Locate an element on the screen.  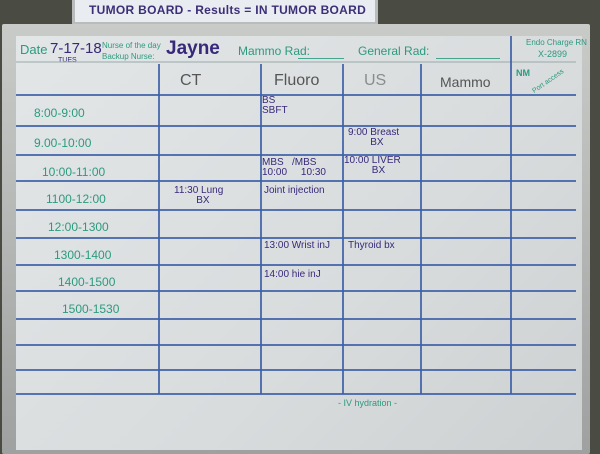
tumor-board-sign: TUMOR BOARD - Results = IN TUMOR BOARD is located at coordinates (225, 12).